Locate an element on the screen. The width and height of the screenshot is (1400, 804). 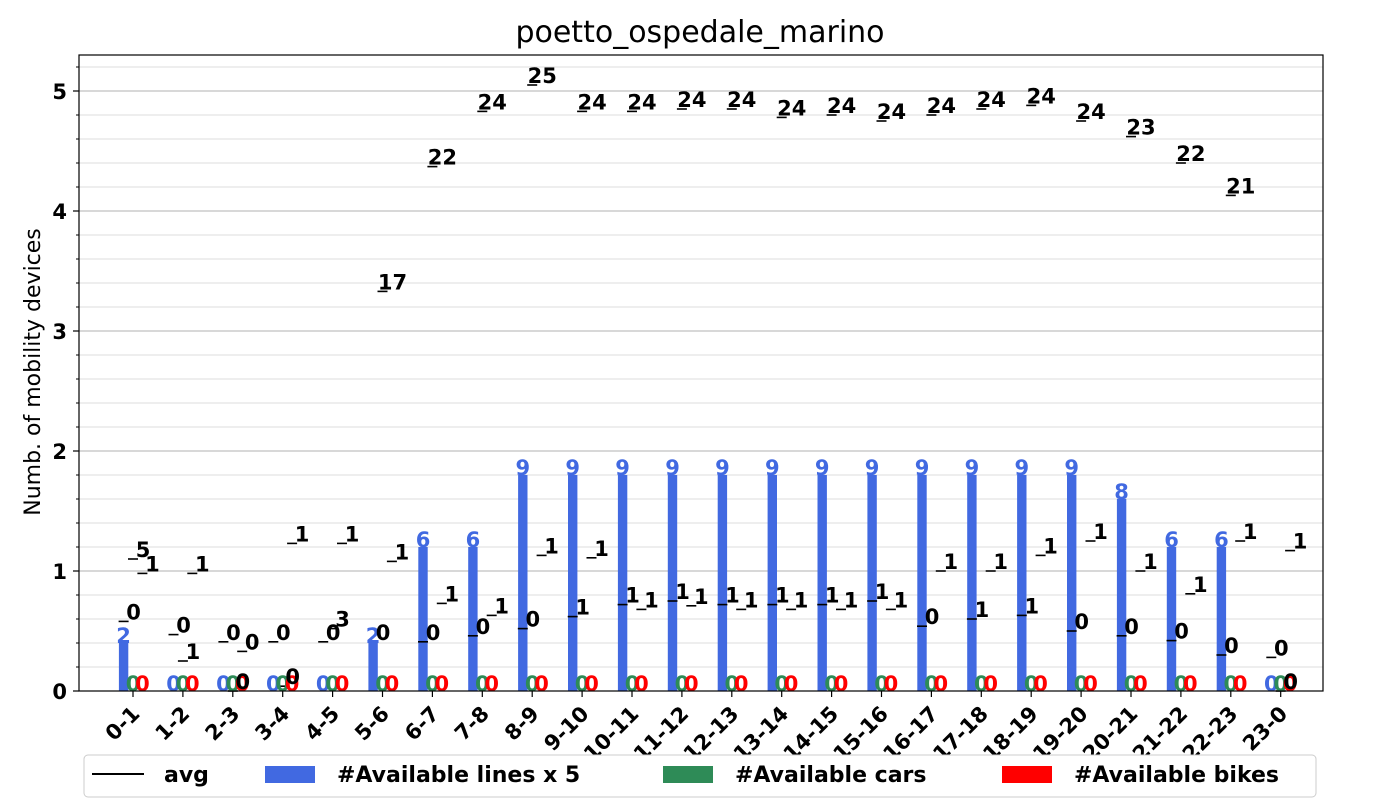
y-tick-label: 2 is located at coordinates (59, 452).